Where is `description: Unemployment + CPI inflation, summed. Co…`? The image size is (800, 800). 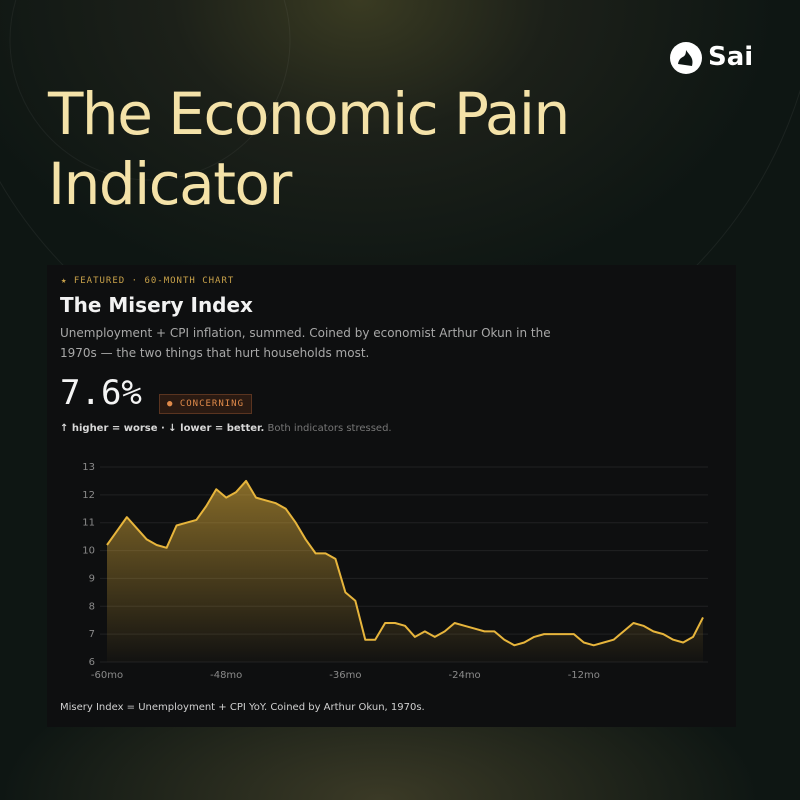
description: Unemployment + CPI inflation, summed. Co… is located at coordinates (305, 333).